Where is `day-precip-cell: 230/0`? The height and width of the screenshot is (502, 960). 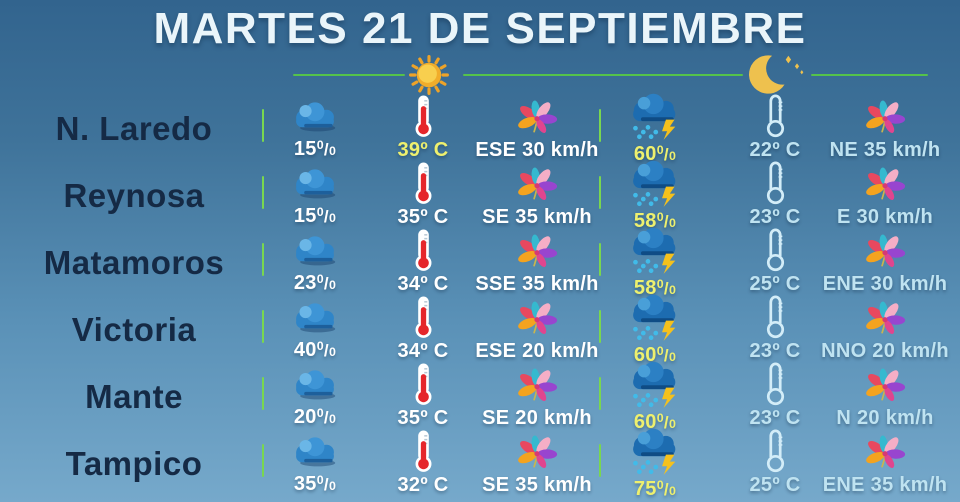
day-precip-cell: 230/0 is located at coordinates (315, 262).